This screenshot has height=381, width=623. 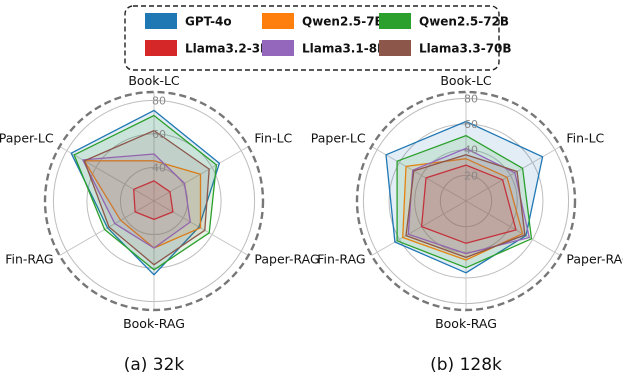 I want to click on tick-label: 20, so click(x=471, y=175).